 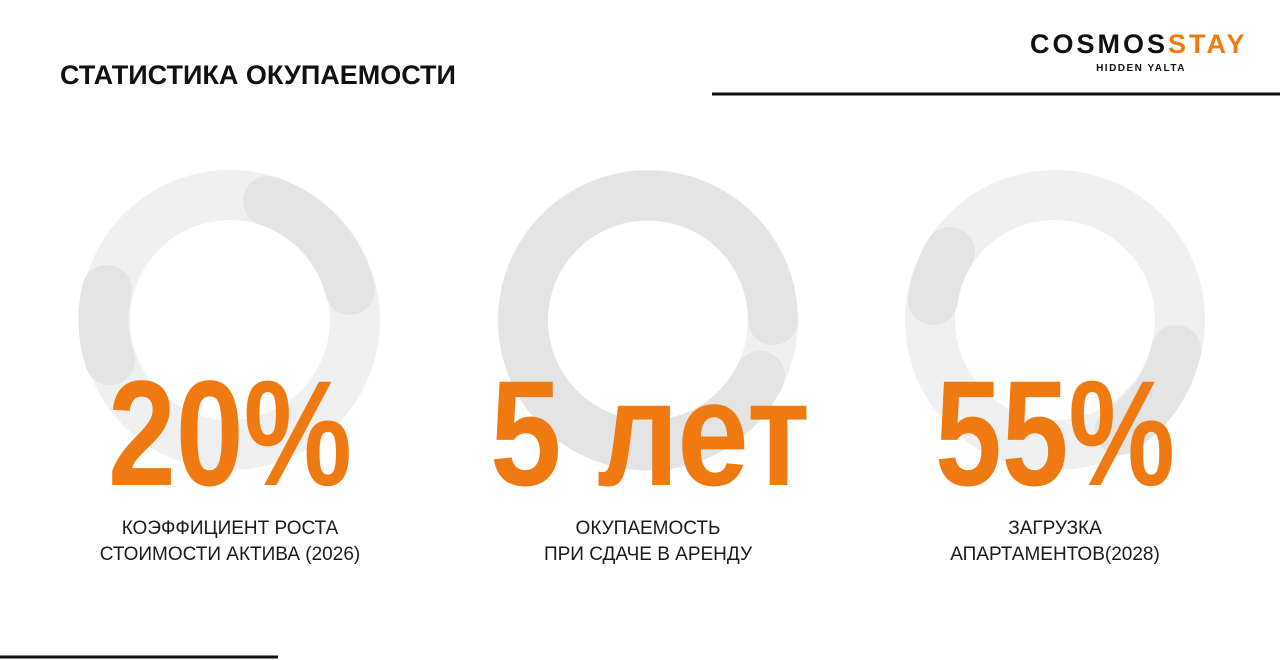 What do you see at coordinates (258, 75) in the screenshot?
I see `slide-title: СТАТИСТИКА ОКУПАЕМОСТИ` at bounding box center [258, 75].